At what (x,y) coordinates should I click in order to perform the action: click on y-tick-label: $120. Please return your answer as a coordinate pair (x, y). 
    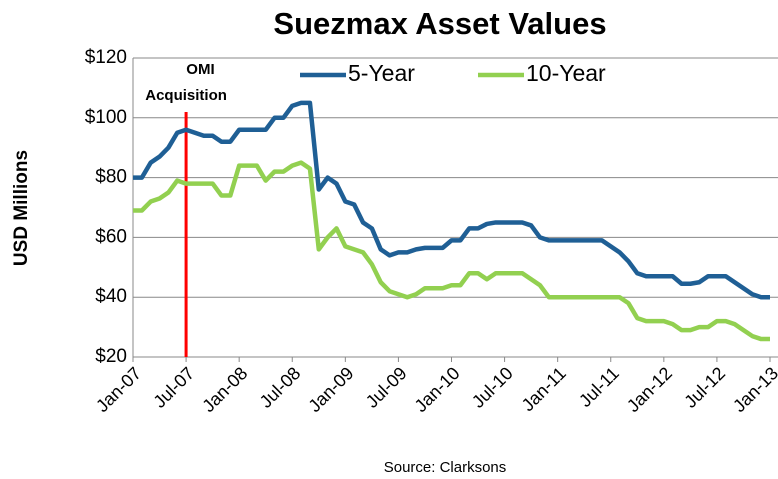
    Looking at the image, I should click on (106, 57).